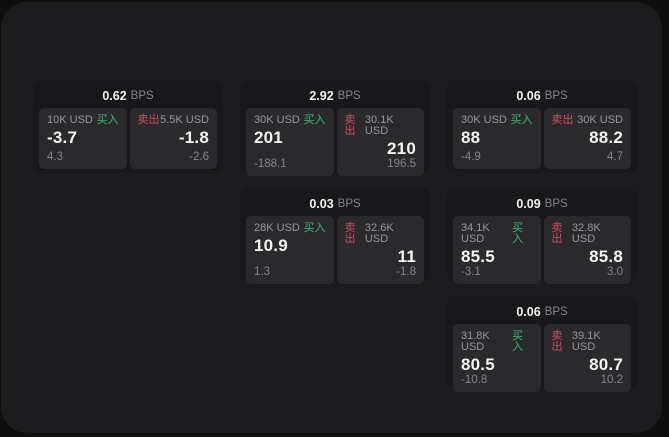 The height and width of the screenshot is (437, 669). I want to click on sell-delta-value: -2.6, so click(199, 156).